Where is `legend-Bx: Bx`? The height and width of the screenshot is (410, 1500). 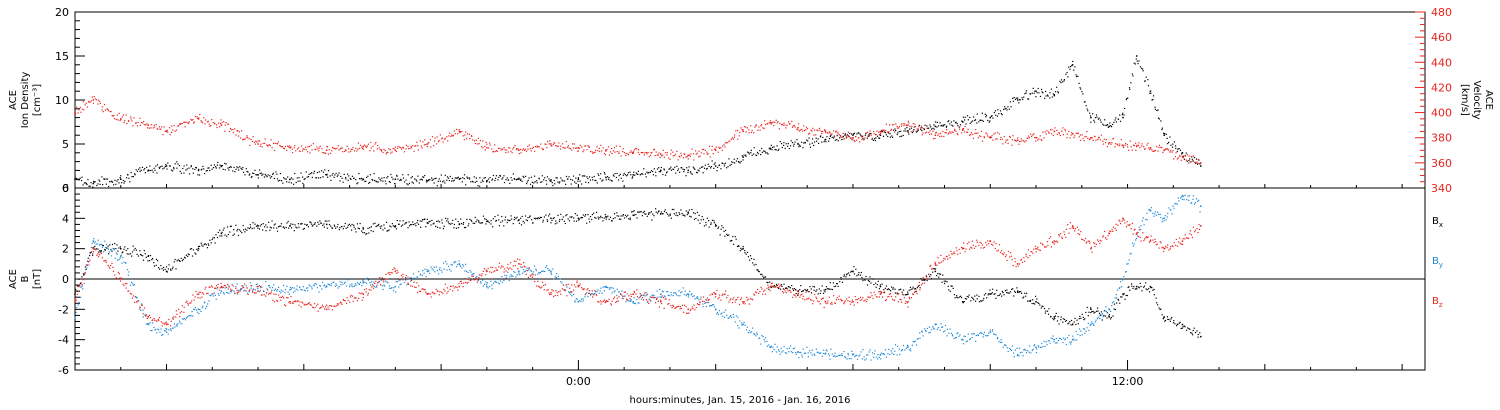 legend-Bx: Bx is located at coordinates (1437, 222).